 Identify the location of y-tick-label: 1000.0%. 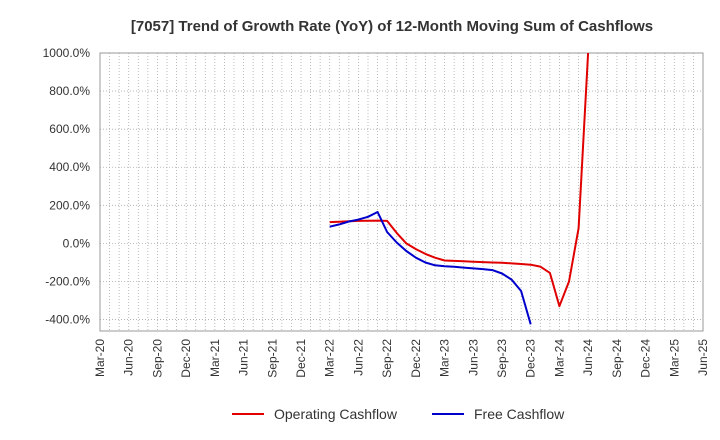
(67, 53).